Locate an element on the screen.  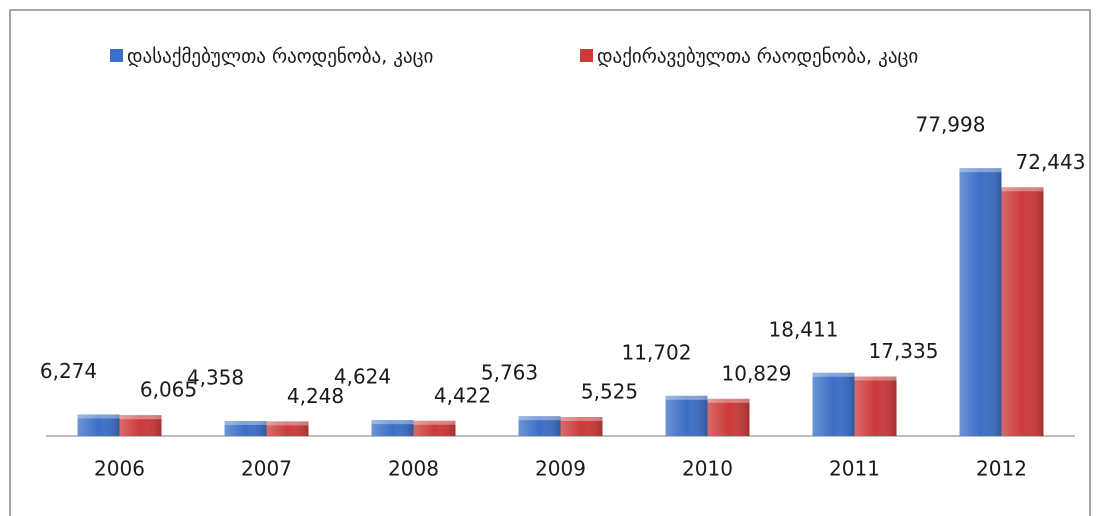
x-tick-label: 2010 is located at coordinates (707, 469).